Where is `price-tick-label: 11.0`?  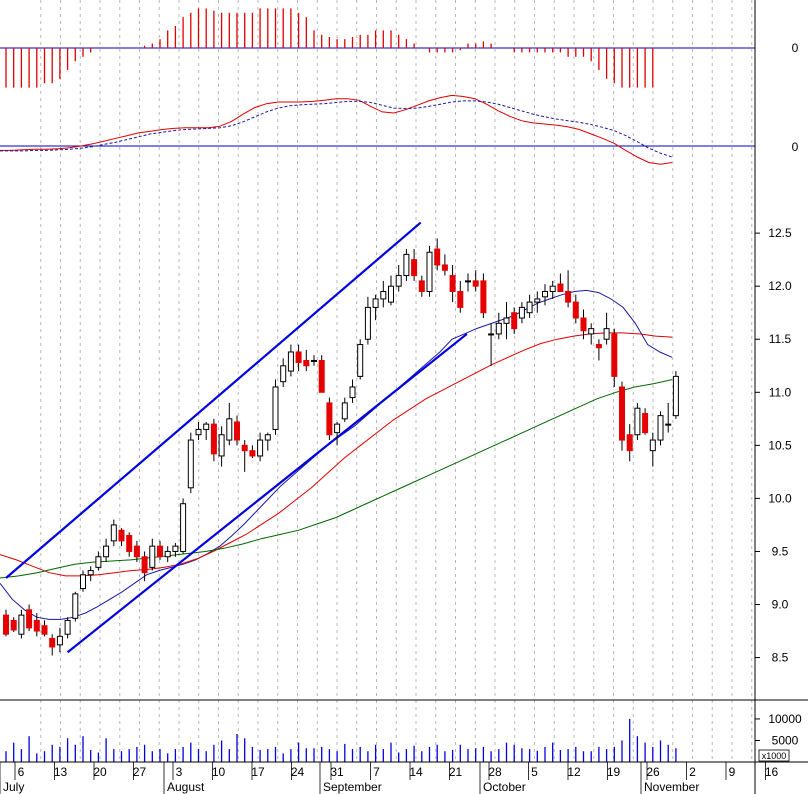 price-tick-label: 11.0 is located at coordinates (780, 392).